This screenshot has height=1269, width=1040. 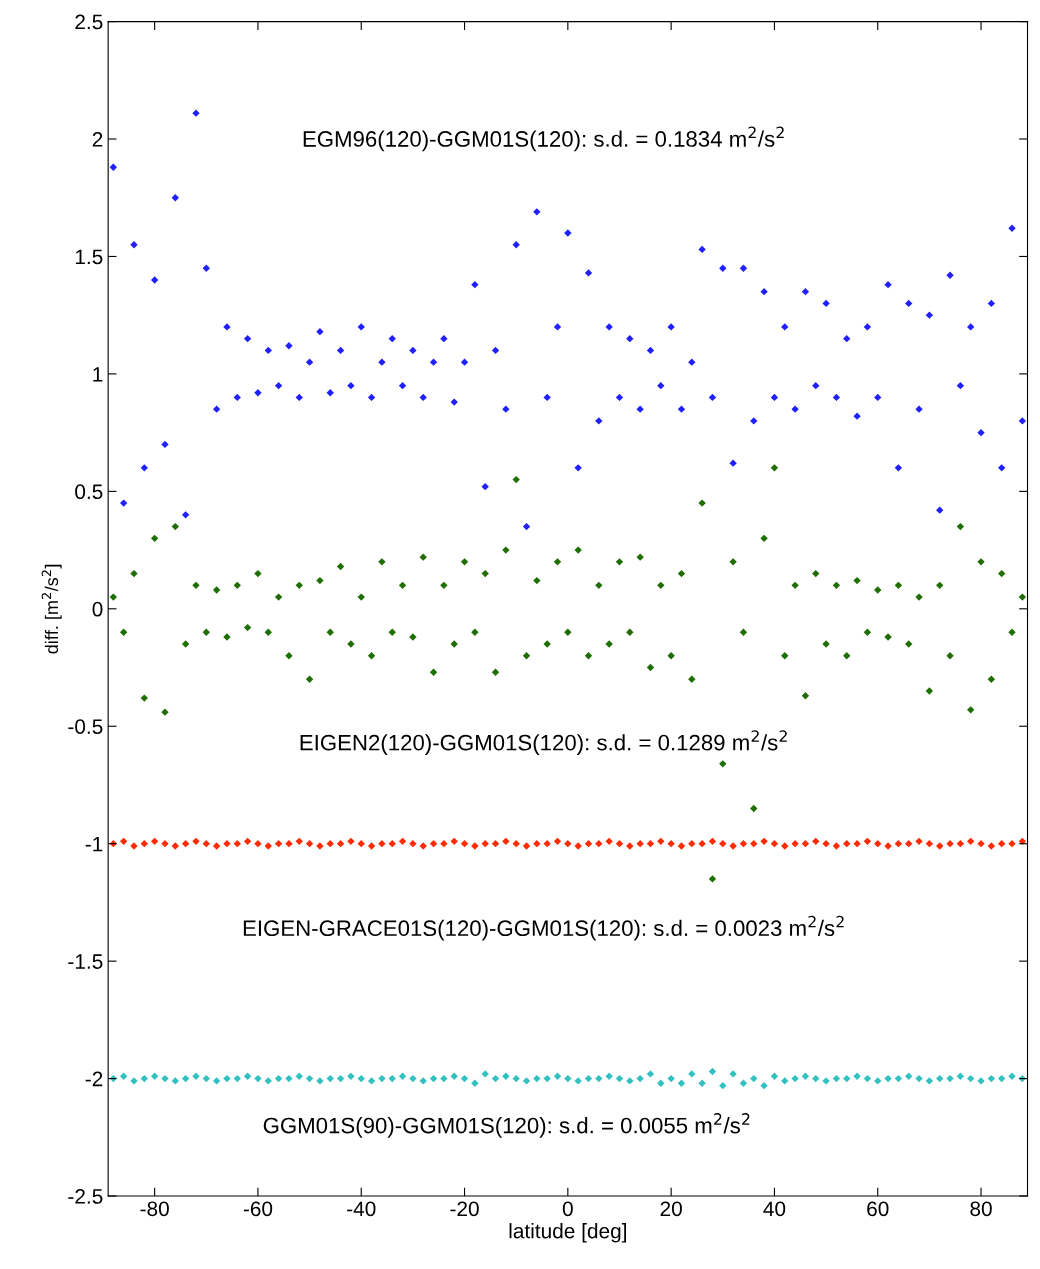 I want to click on x-tick-label: -60, so click(x=258, y=1209).